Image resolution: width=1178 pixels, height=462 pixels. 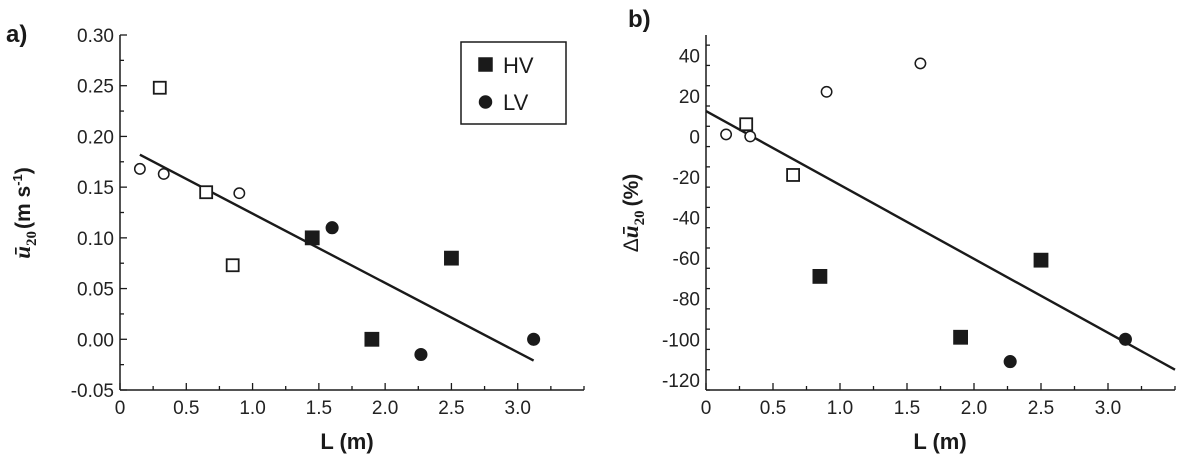 What do you see at coordinates (681, 381) in the screenshot?
I see `panel-b-y-tick-label: -120` at bounding box center [681, 381].